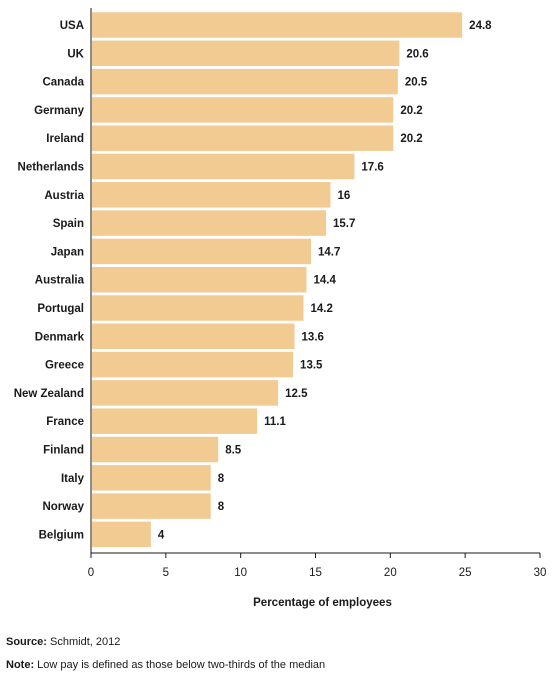  I want to click on category-label-netherlands: Netherlands, so click(51, 168).